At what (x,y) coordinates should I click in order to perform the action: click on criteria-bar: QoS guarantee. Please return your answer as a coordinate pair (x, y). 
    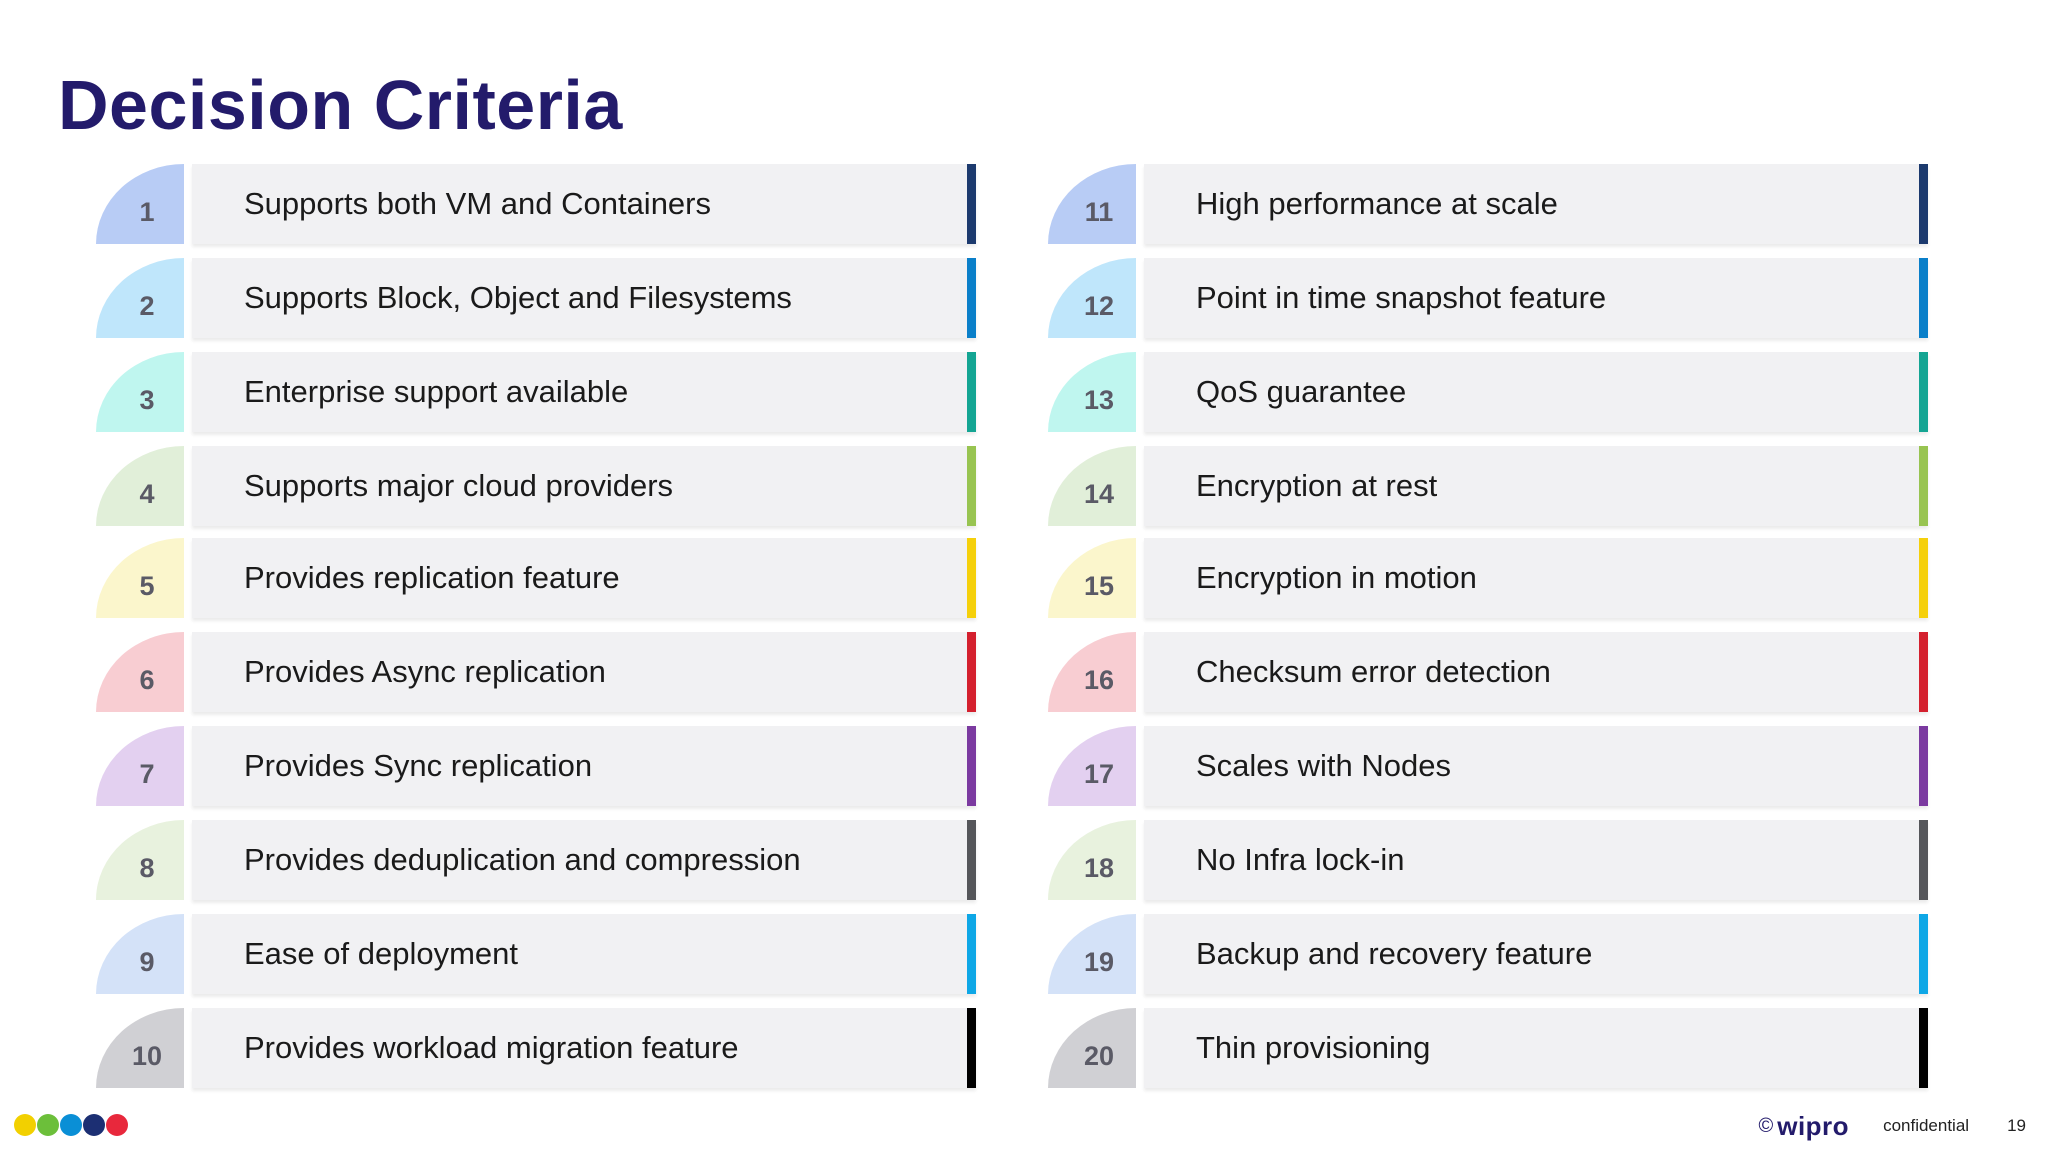
    Looking at the image, I should click on (1536, 392).